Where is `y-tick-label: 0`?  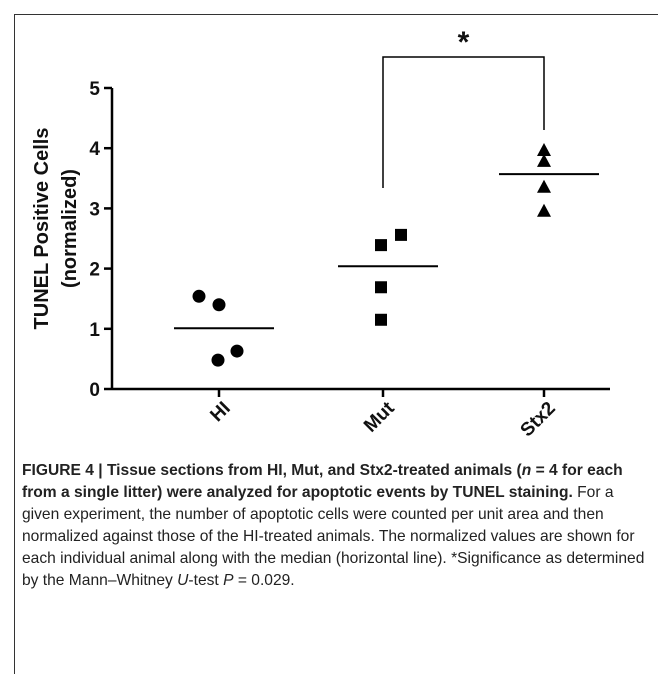
y-tick-label: 0 is located at coordinates (94, 390).